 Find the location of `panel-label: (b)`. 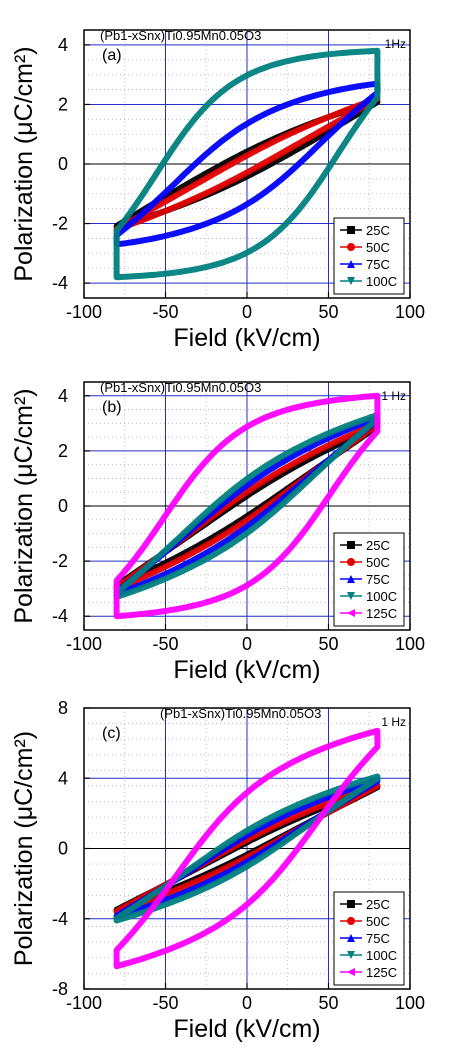

panel-label: (b) is located at coordinates (112, 407).